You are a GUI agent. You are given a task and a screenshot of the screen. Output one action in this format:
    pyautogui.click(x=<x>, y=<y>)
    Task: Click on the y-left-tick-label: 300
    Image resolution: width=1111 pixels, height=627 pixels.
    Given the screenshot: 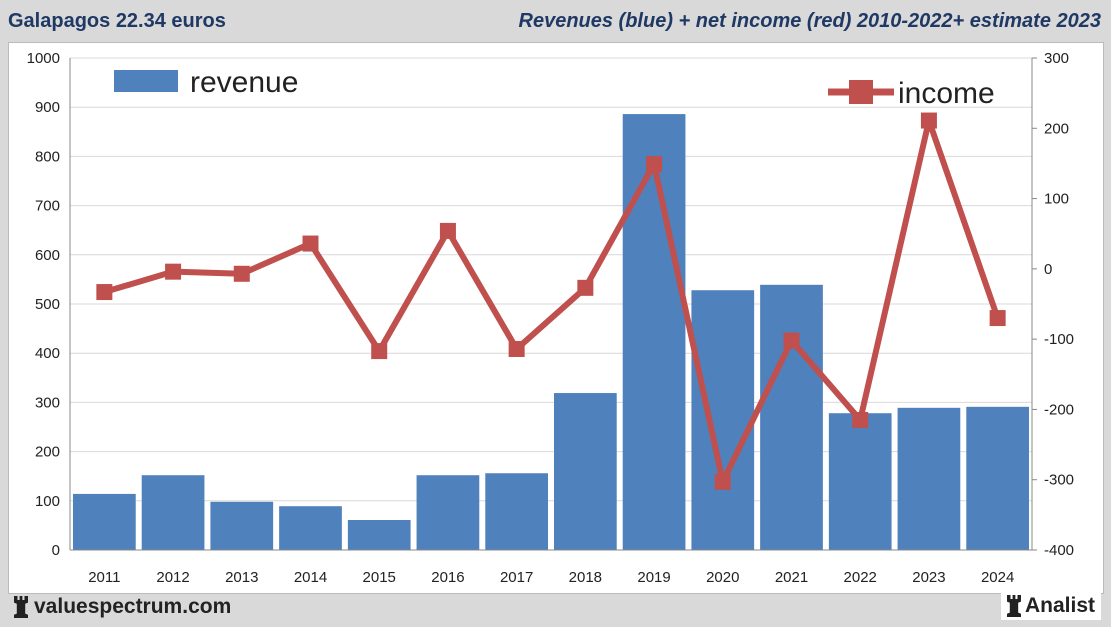 What is the action you would take?
    pyautogui.click(x=47, y=402)
    